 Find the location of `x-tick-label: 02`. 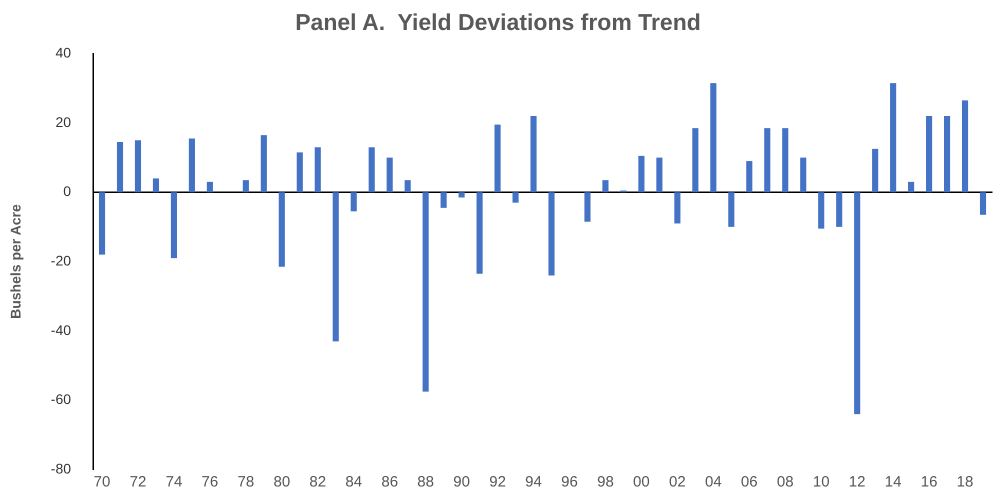

x-tick-label: 02 is located at coordinates (677, 482).